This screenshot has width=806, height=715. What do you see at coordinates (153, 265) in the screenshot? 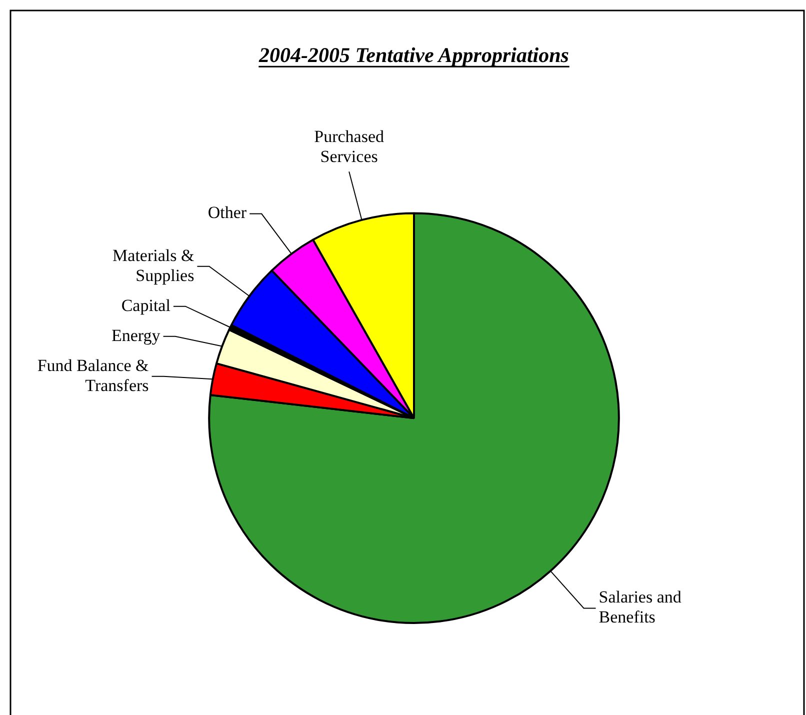
I see `slice-label: Materials & Supplies` at bounding box center [153, 265].